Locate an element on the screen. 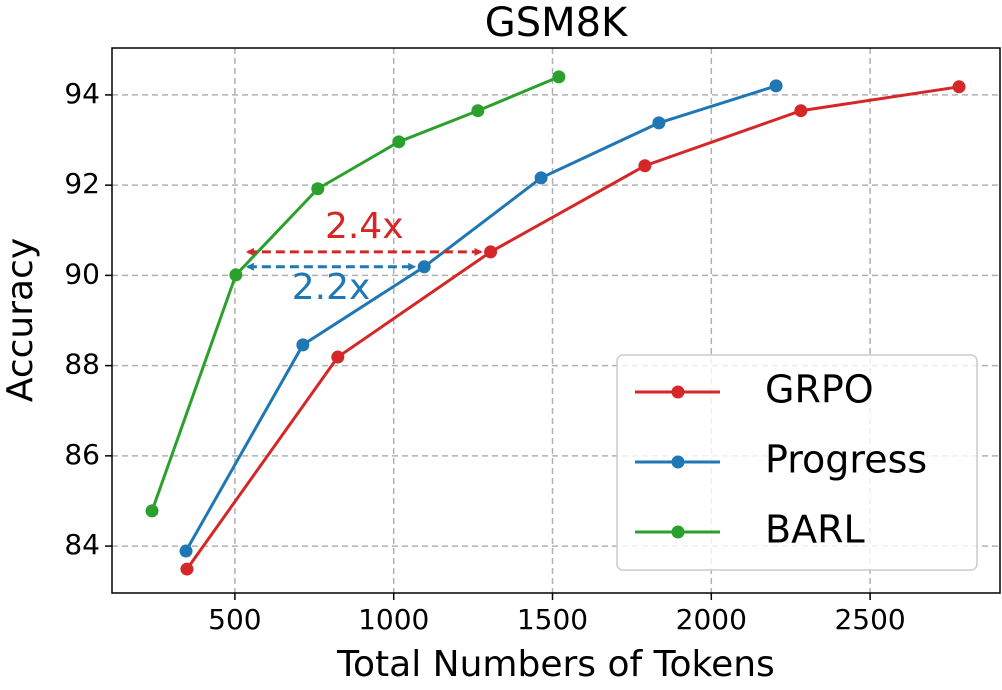 Image resolution: width=1002 pixels, height=690 pixels. legend-label: GRPO is located at coordinates (819, 390).